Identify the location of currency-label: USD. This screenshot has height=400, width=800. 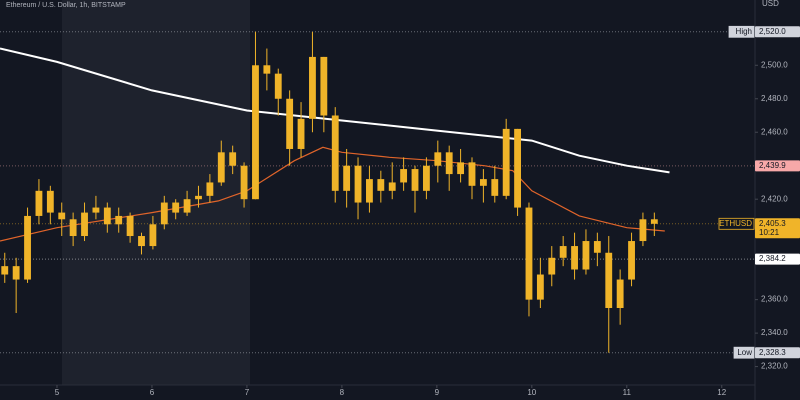
(770, 4).